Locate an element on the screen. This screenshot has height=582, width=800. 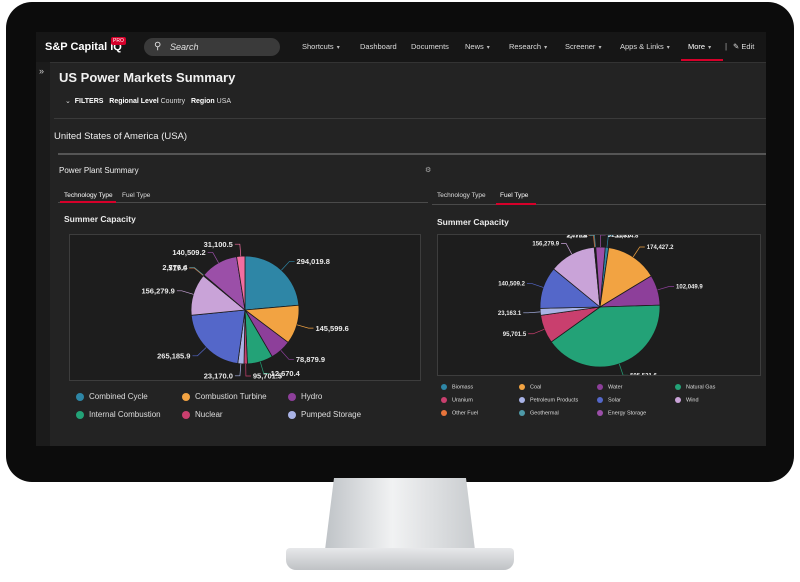
data-label: 23,163.1 is located at coordinates (510, 314).